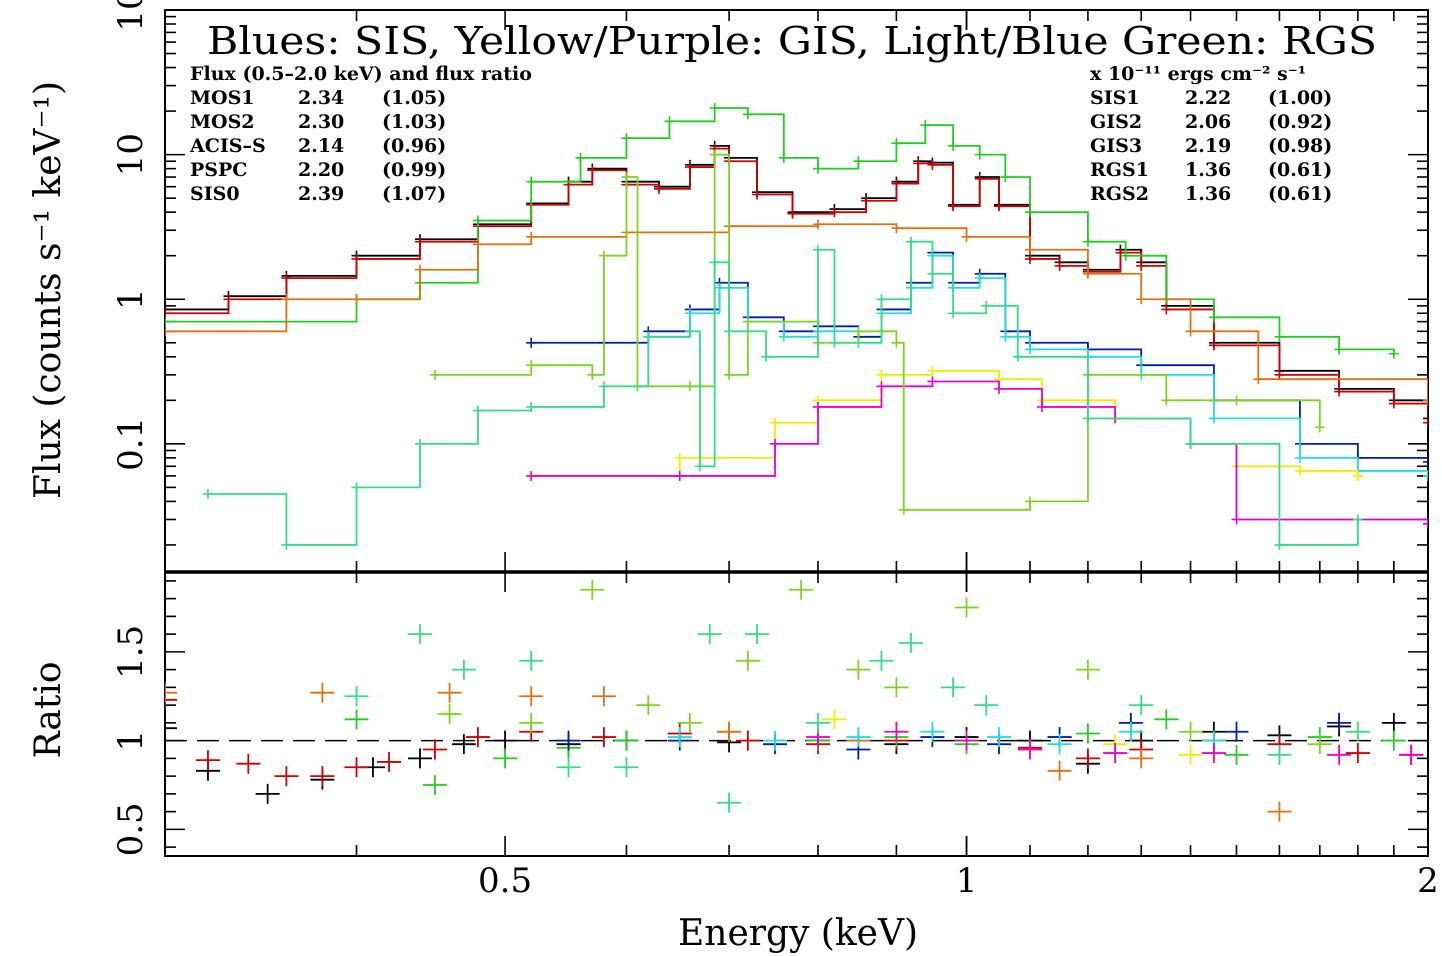  Describe the element at coordinates (321, 146) in the screenshot. I see `legend-row-flux: 2.14` at that location.